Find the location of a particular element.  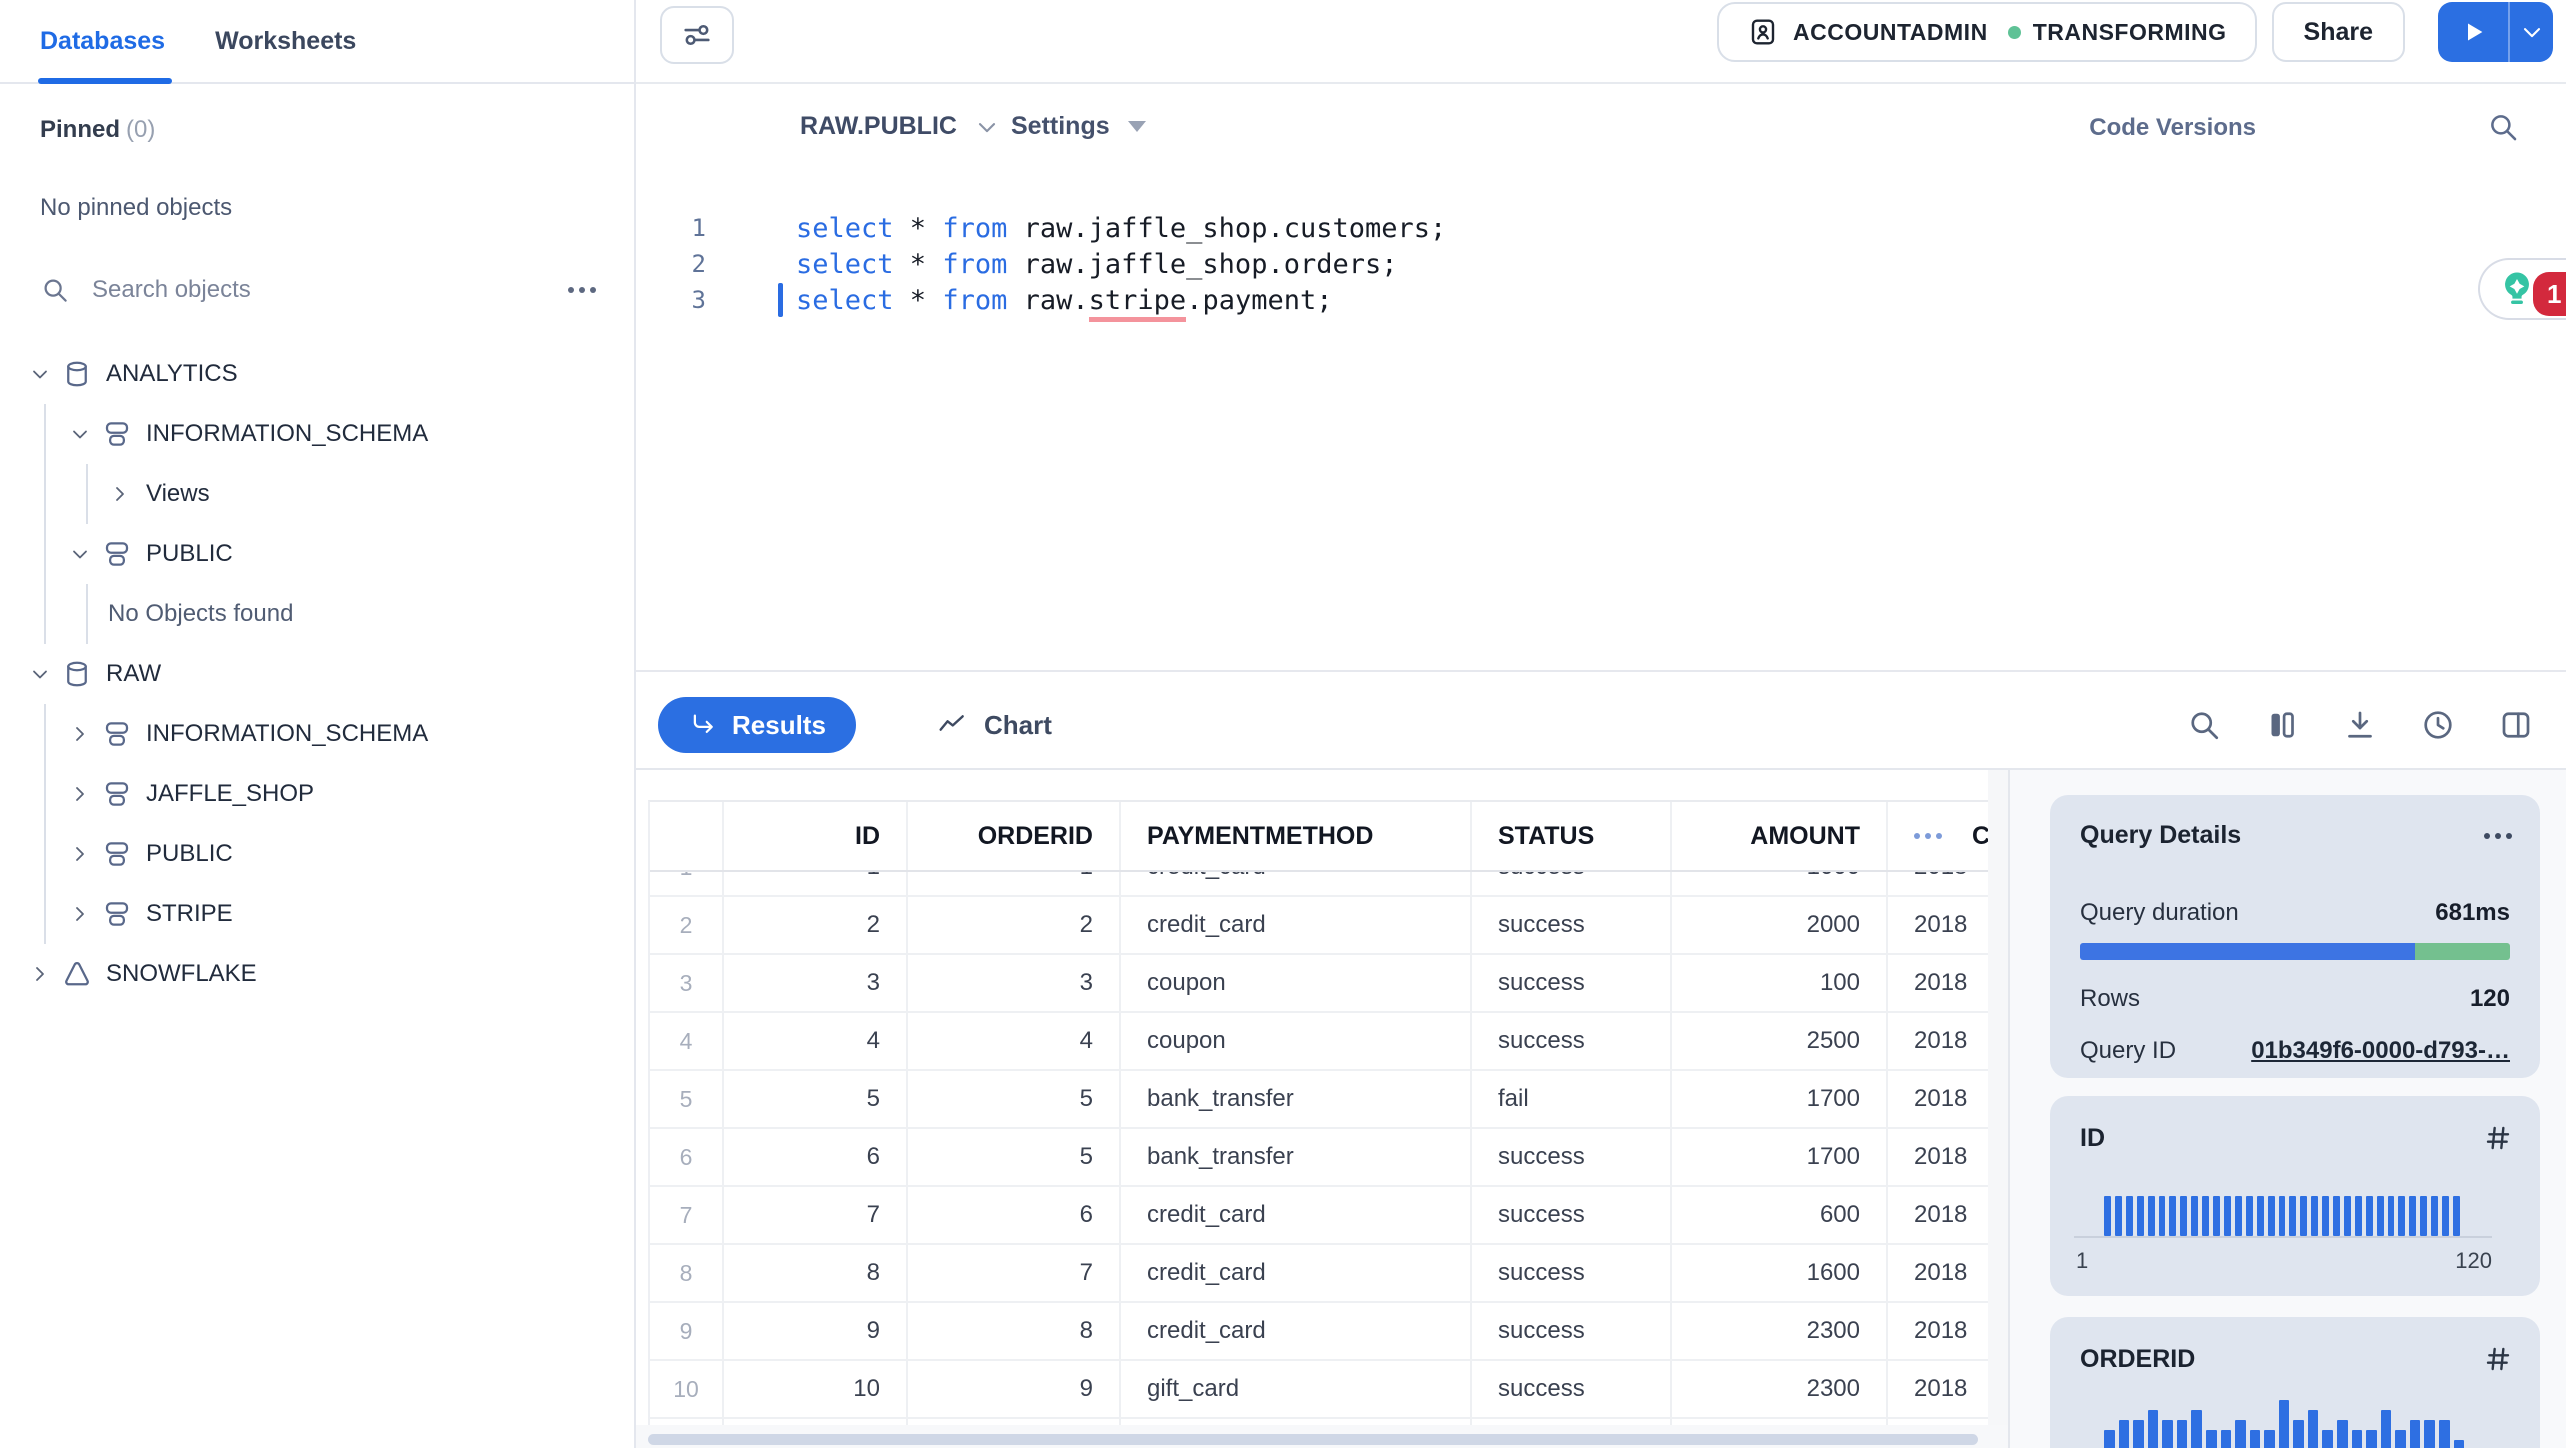

columns-icon is located at coordinates (2282, 725).